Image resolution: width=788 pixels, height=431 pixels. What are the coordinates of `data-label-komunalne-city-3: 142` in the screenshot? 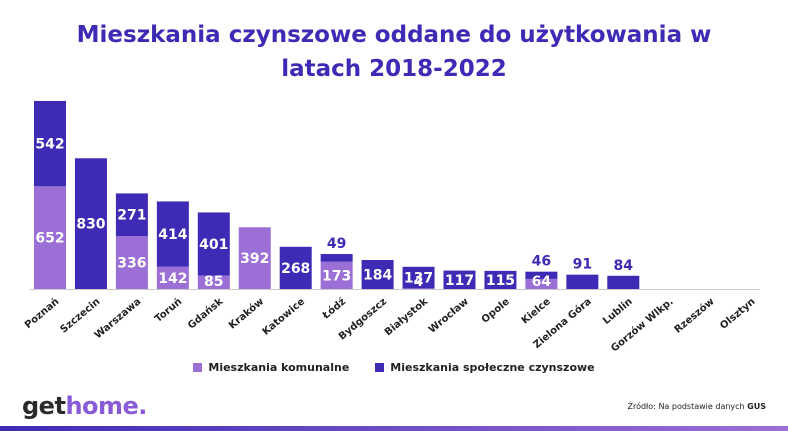 It's located at (172, 279).